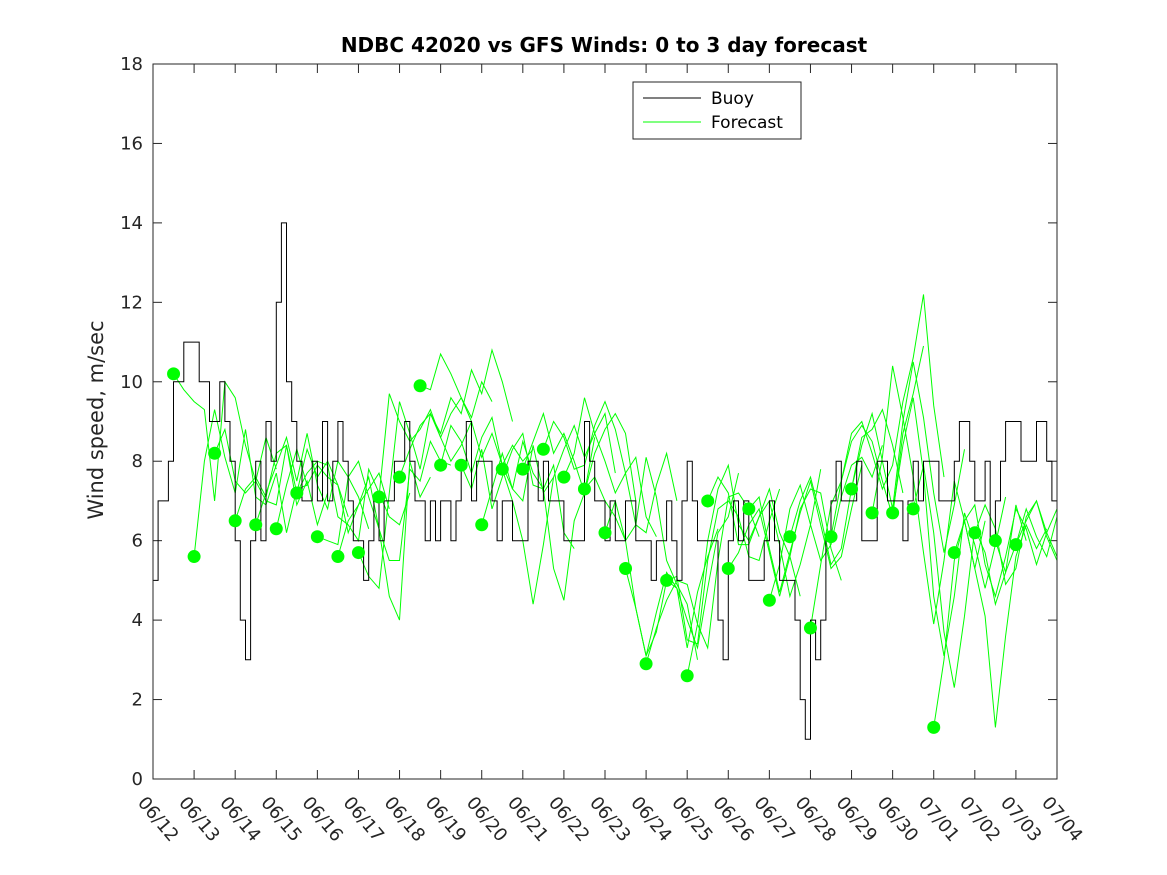  Describe the element at coordinates (732, 819) in the screenshot. I see `x-tick-label: 06/26` at that location.